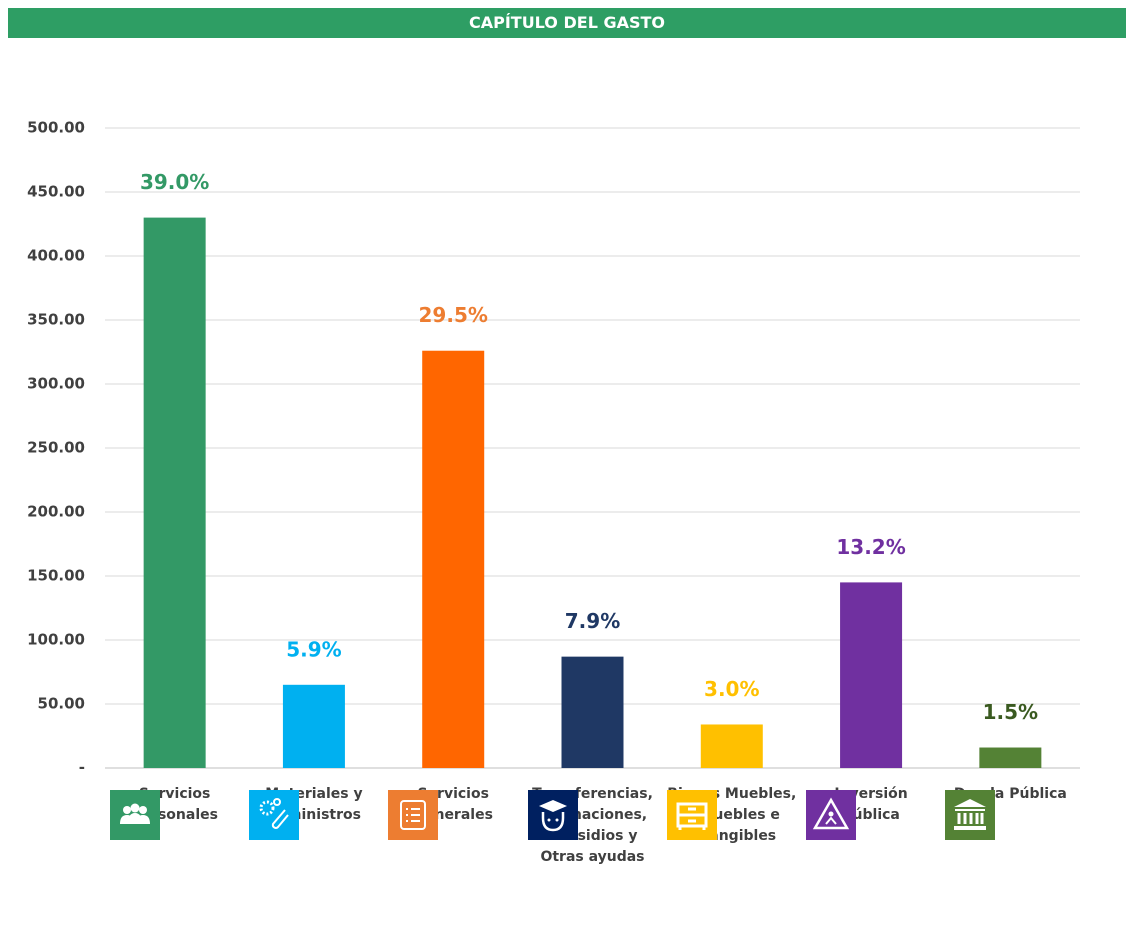 Image resolution: width=1134 pixels, height=935 pixels. I want to click on bar-label: 5.9%, so click(313, 649).